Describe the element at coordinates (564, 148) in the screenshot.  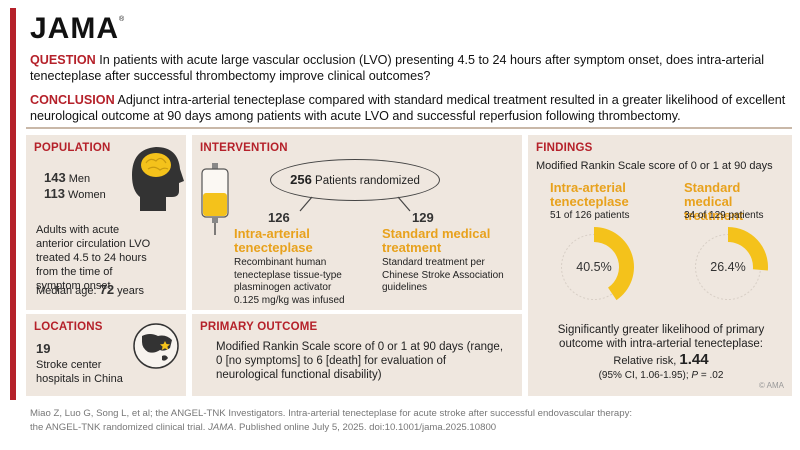
I see `findings-title: FINDINGS` at that location.